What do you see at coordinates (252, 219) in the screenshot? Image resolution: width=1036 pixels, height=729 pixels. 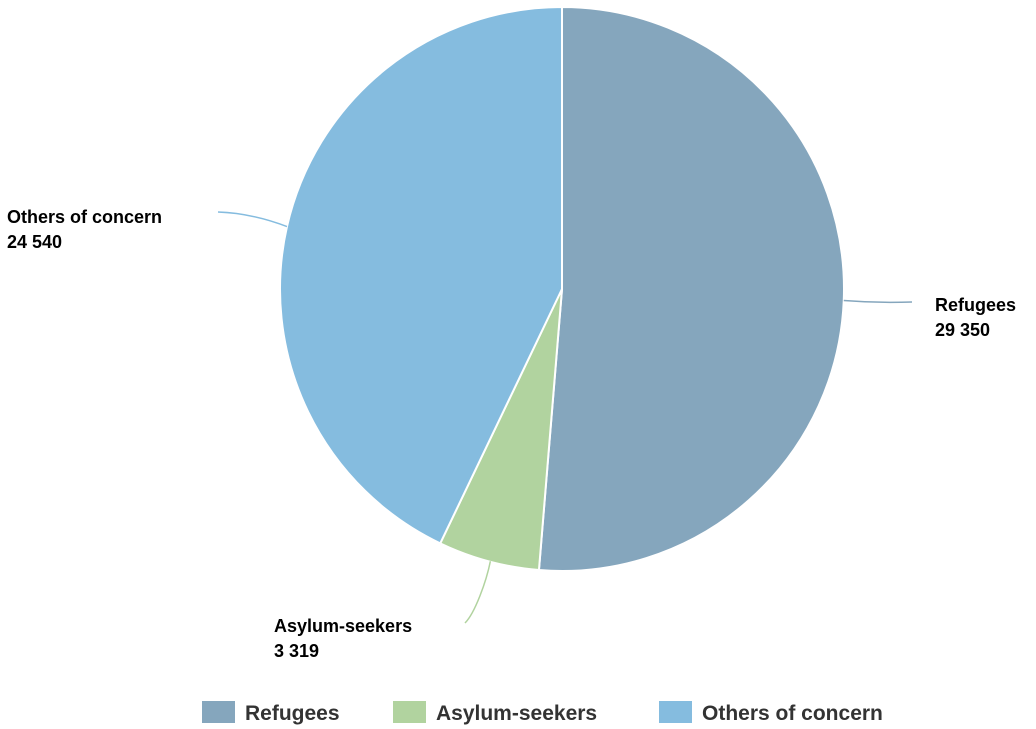 I see `leader-line-others-of-concern` at bounding box center [252, 219].